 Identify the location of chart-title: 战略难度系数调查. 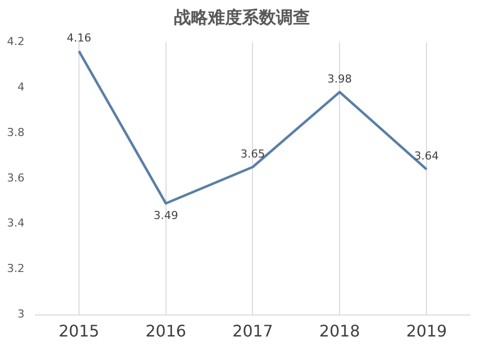
(242, 18).